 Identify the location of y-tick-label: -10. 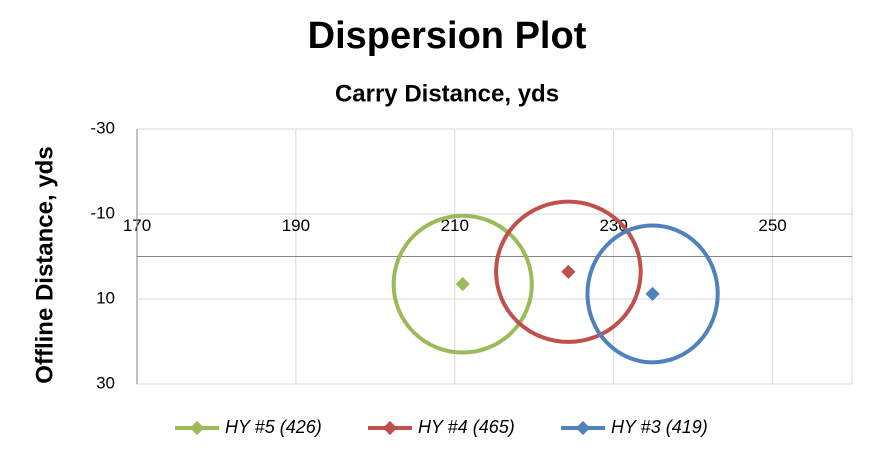
(102, 212).